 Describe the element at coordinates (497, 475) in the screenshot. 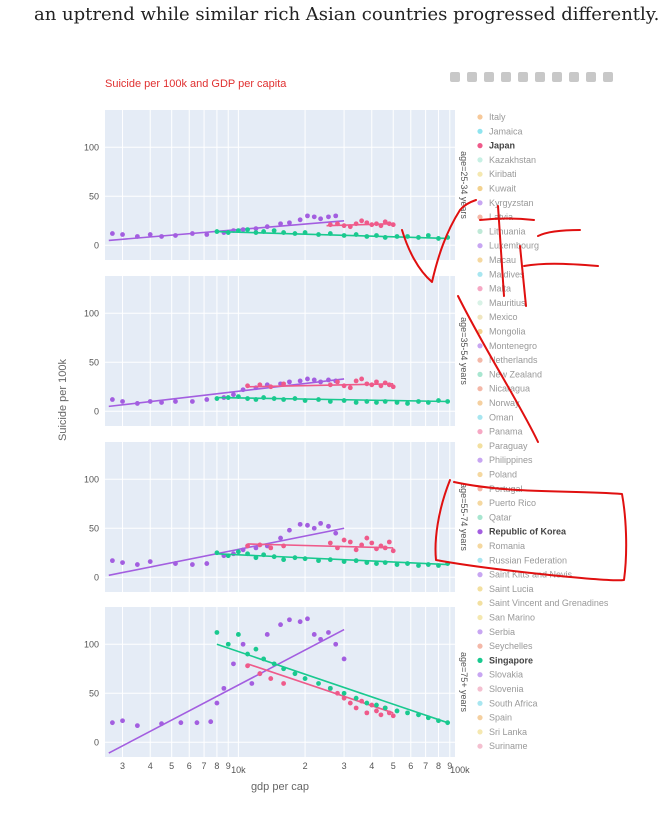

I see `legend-item: Poland` at that location.